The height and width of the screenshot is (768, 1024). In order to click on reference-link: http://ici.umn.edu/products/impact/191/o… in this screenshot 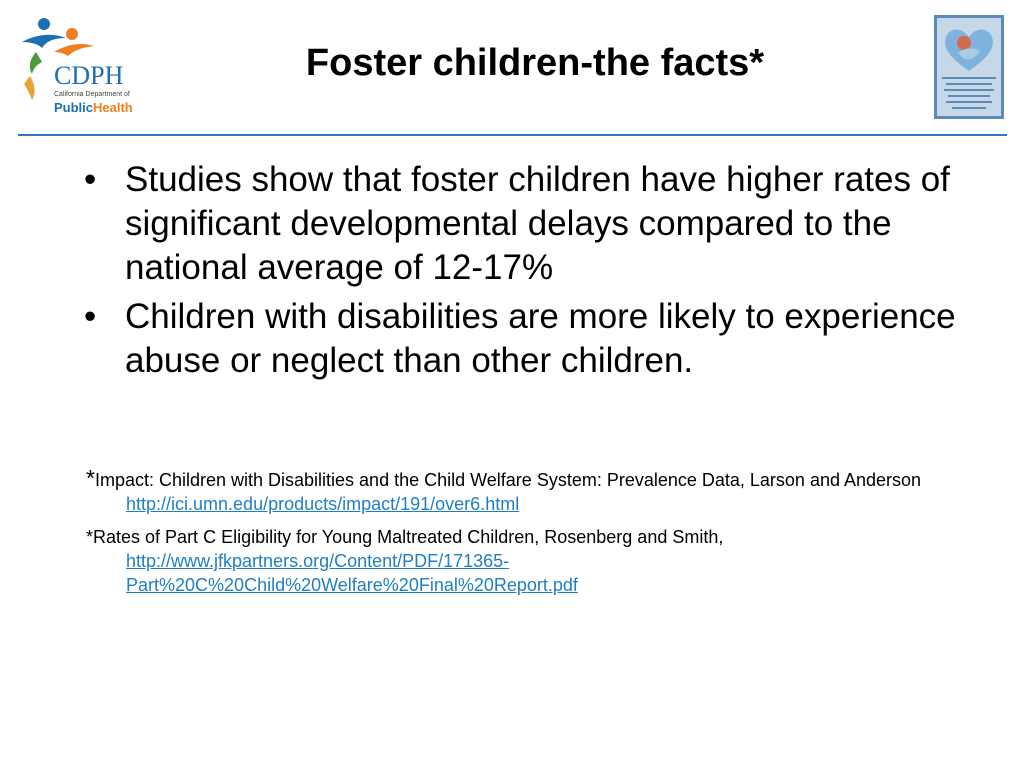, I will do `click(322, 504)`.